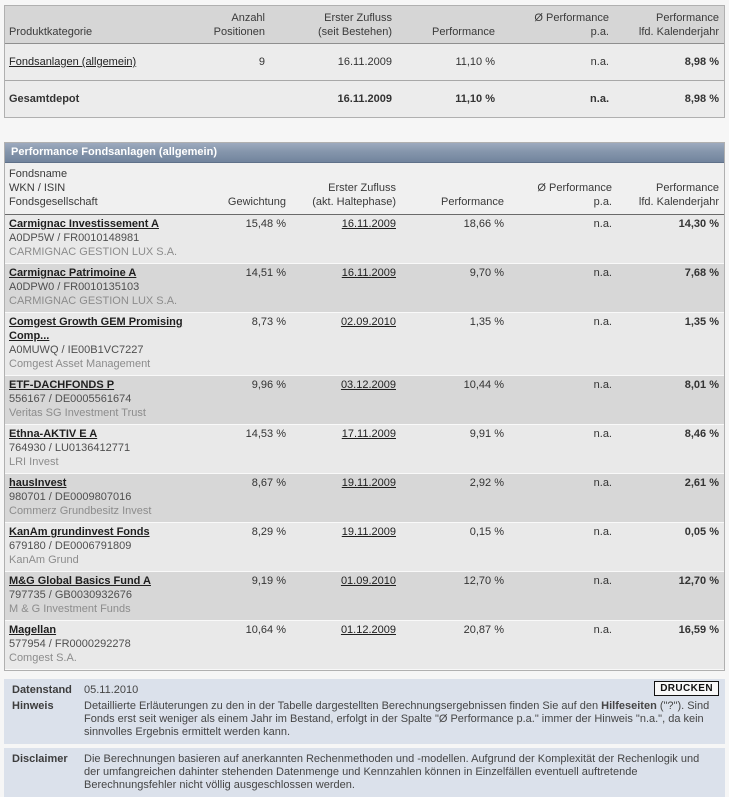 The image size is (729, 797). I want to click on fund-performance-ytd: 1,35 %, so click(701, 322).